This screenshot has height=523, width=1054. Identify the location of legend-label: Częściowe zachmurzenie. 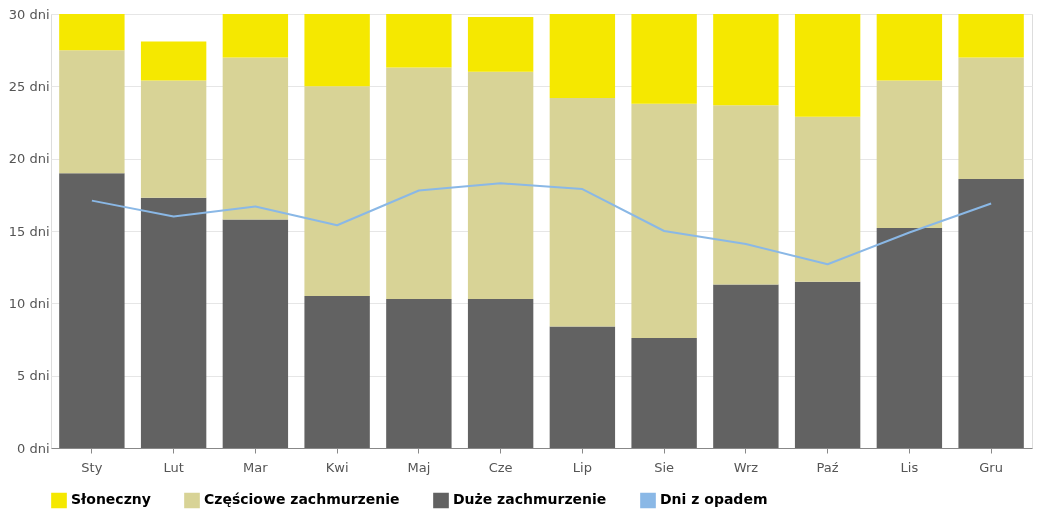
(302, 499).